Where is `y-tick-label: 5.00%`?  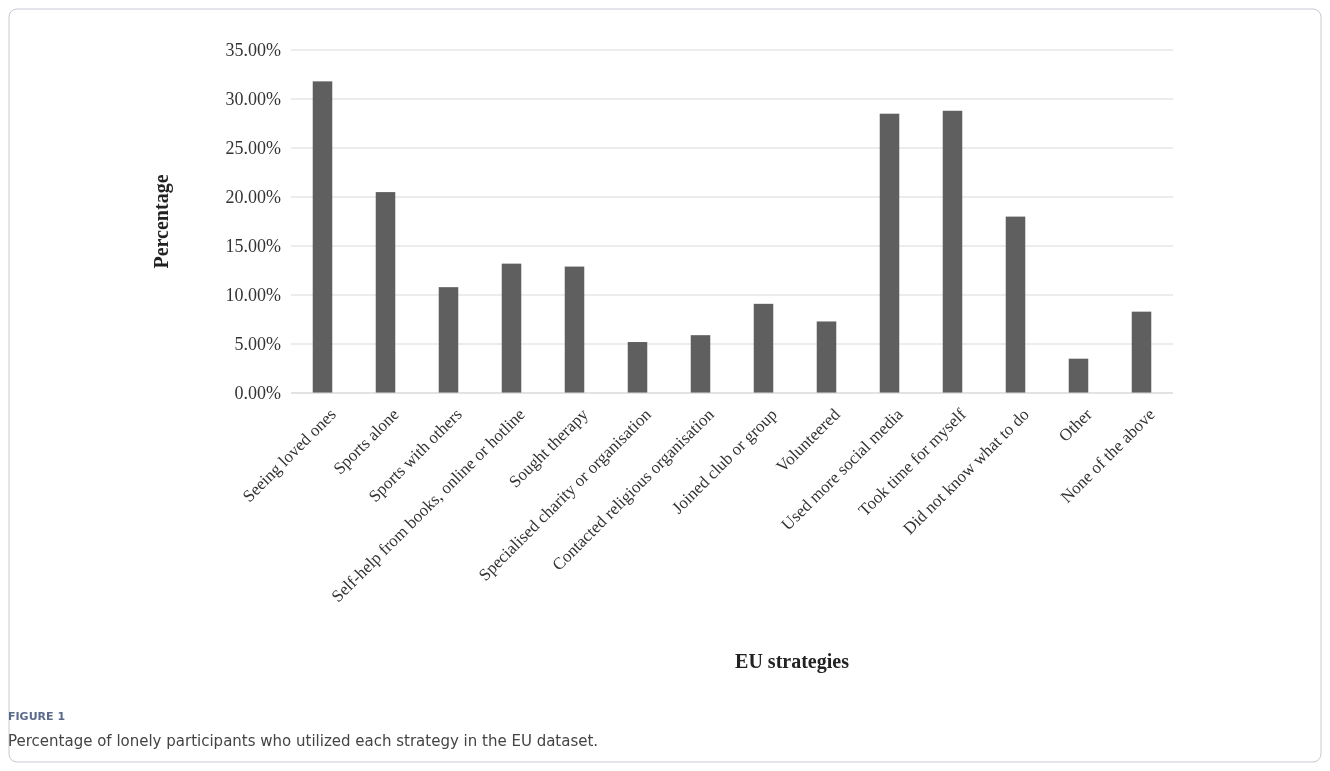
y-tick-label: 5.00% is located at coordinates (257, 344).